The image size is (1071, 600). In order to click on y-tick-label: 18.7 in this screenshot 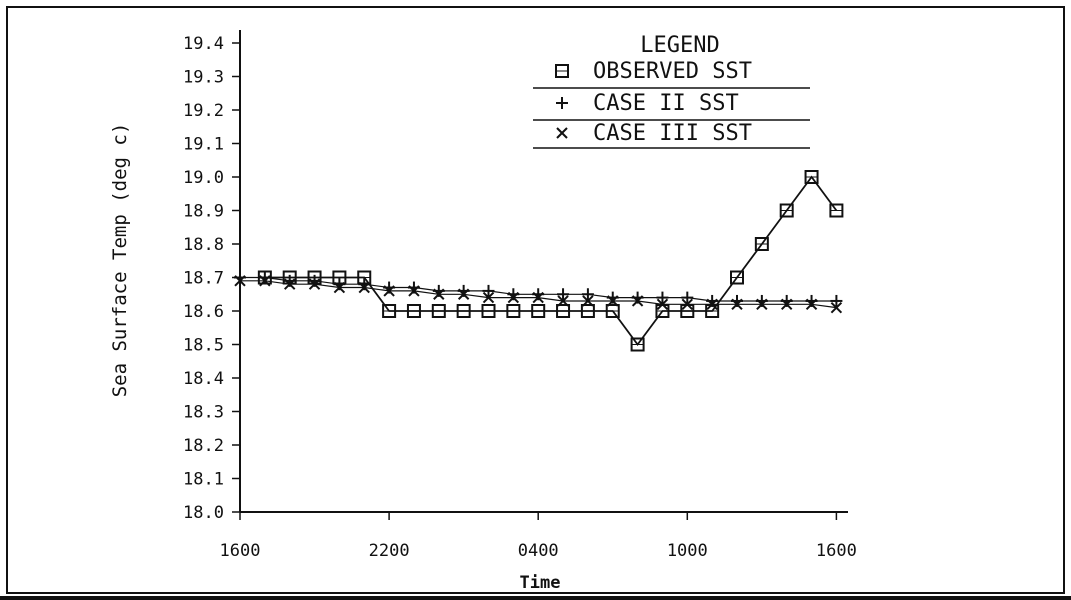, I will do `click(203, 279)`.